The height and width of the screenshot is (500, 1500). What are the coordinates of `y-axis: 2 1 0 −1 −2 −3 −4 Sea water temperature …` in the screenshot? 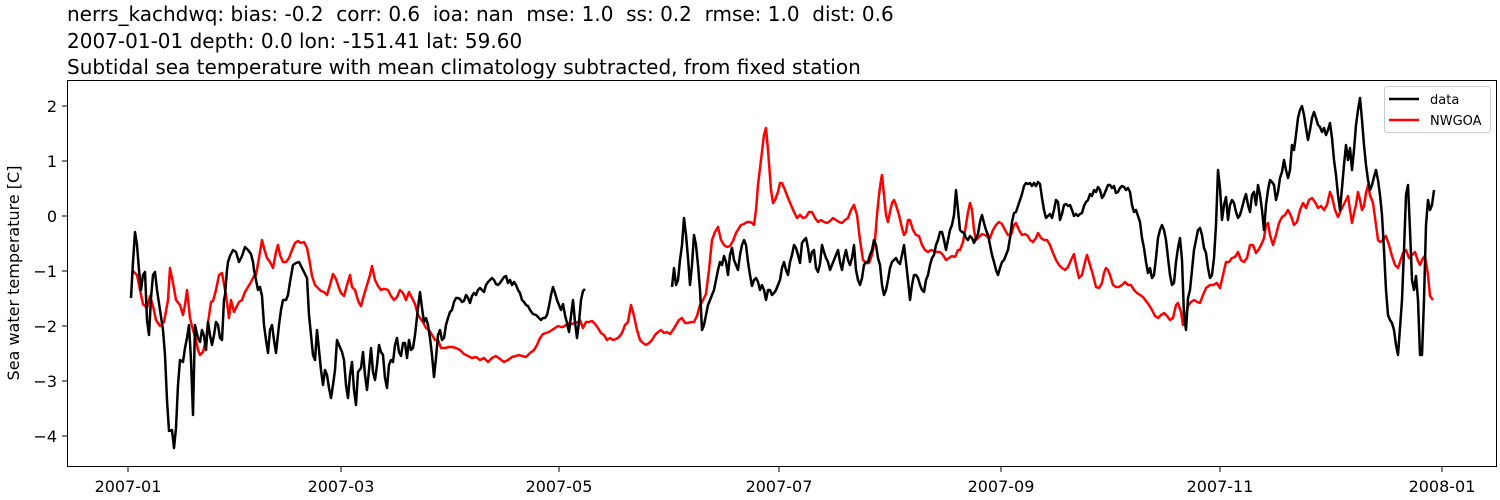 It's located at (35, 271).